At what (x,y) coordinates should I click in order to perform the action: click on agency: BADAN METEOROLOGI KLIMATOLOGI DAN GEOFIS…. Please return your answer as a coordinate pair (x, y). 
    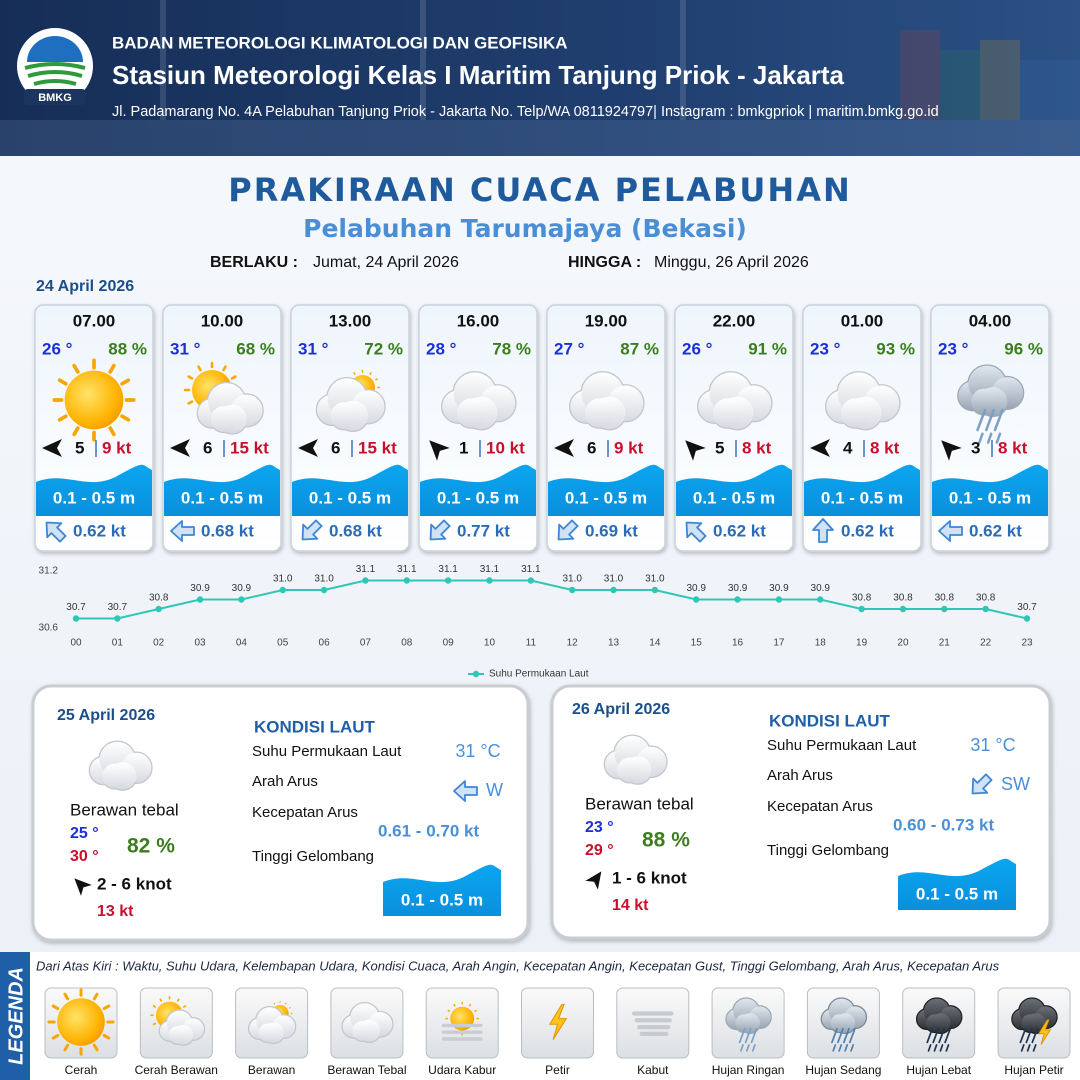
    Looking at the image, I should click on (340, 42).